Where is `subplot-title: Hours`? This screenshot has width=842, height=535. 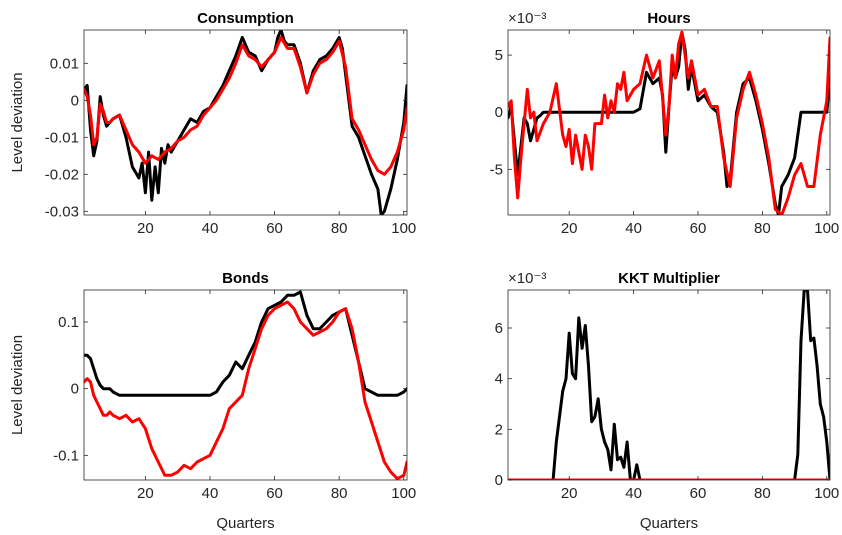
subplot-title: Hours is located at coordinates (668, 18).